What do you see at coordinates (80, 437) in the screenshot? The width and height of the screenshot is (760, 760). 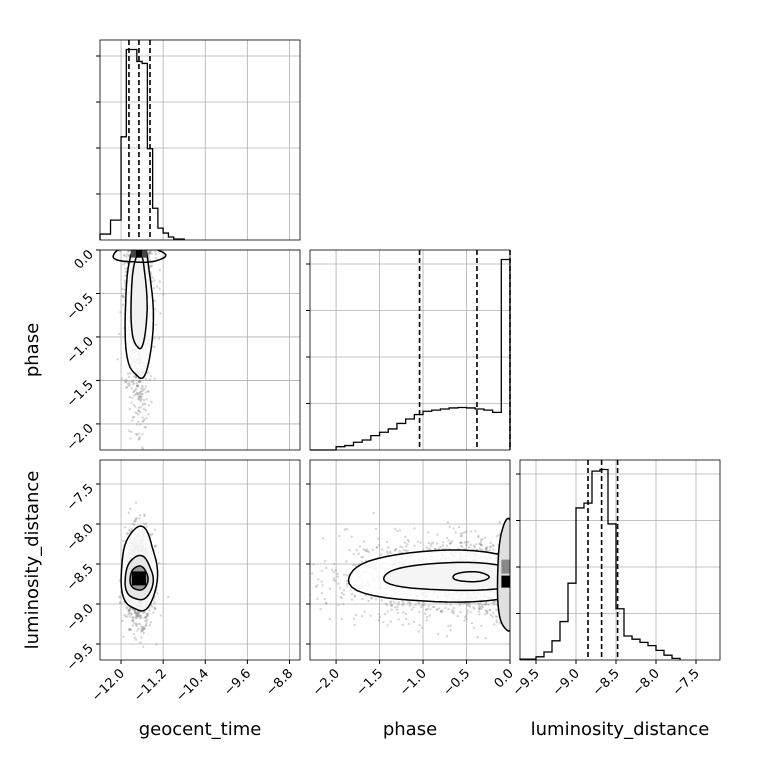 I see `y-tick-label: −2.0` at bounding box center [80, 437].